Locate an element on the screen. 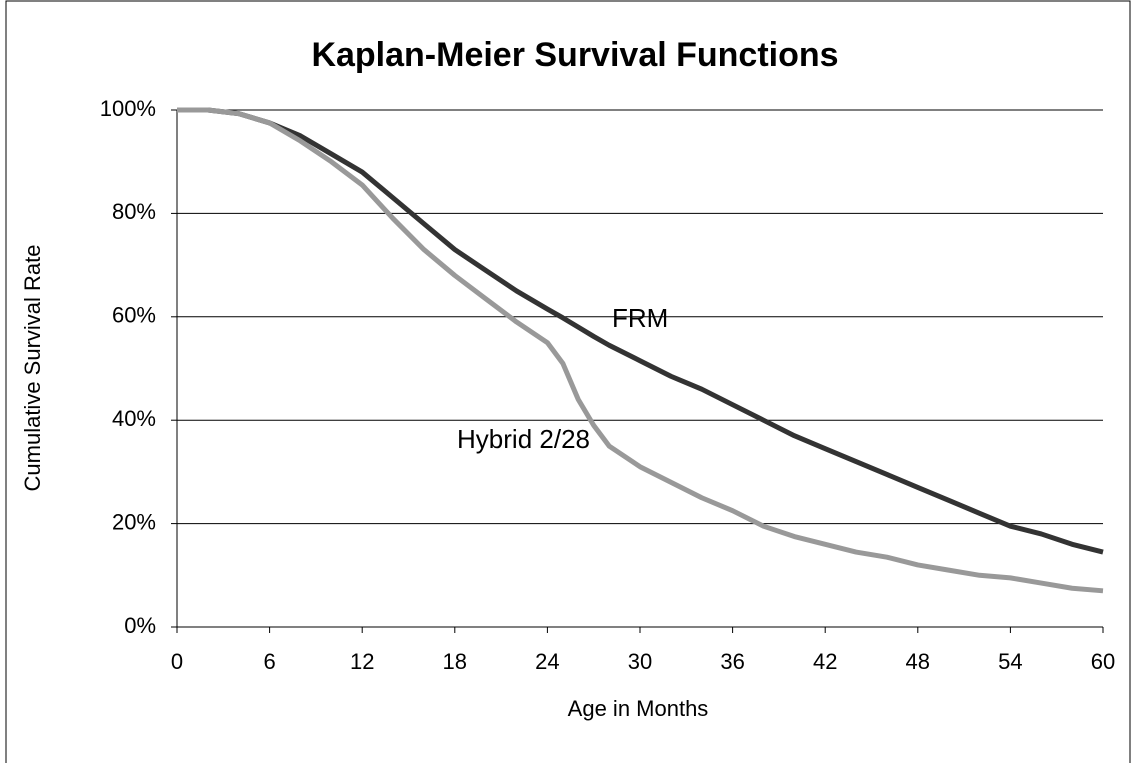 The height and width of the screenshot is (763, 1132). x-tick-label: 30 is located at coordinates (640, 661).